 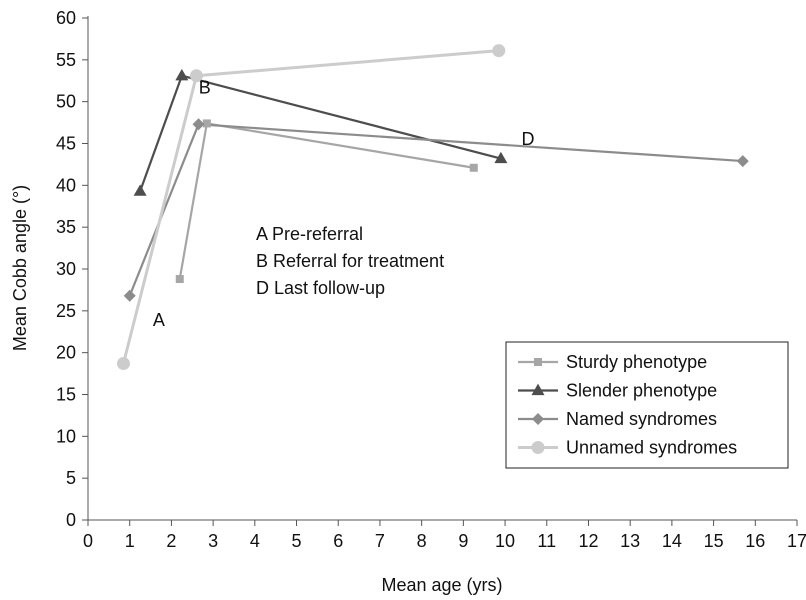 I want to click on x-tick-label: 13, so click(x=630, y=541).